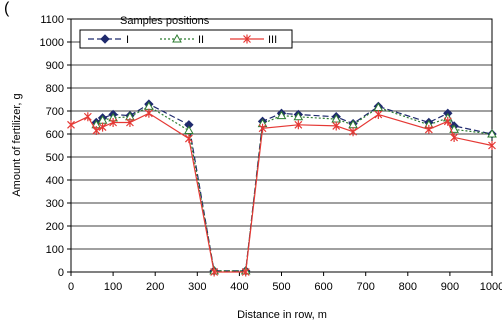 This screenshot has height=322, width=502. I want to click on y-tick-labels: 0 100 200 300 400 500 600 700 800 900 1000 1100, so click(52, 146).